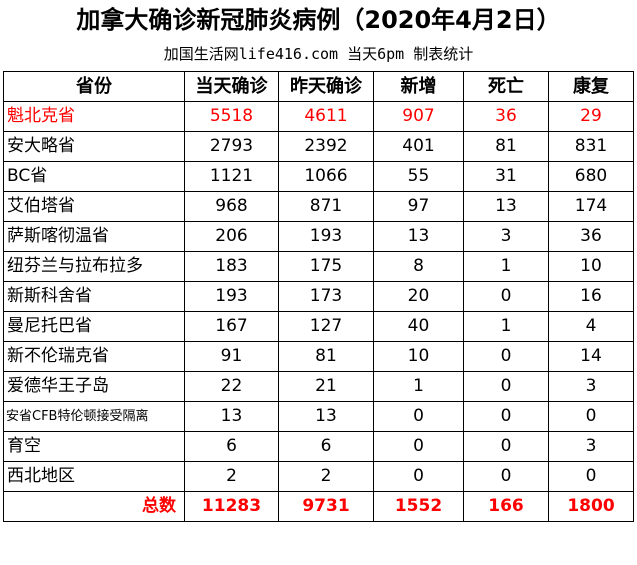  I want to click on new-cell: 40, so click(418, 326).